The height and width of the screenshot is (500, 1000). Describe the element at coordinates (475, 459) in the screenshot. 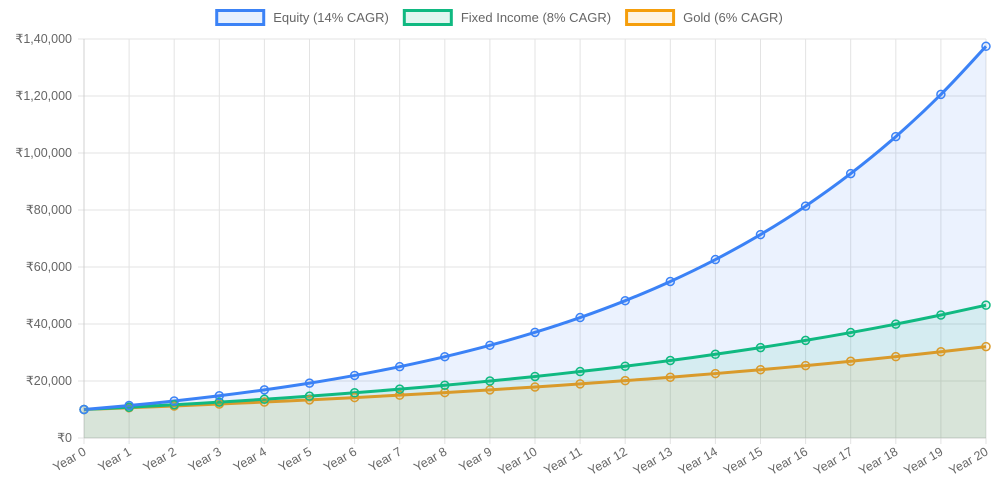

I see `x-tick-label: Year 9` at that location.